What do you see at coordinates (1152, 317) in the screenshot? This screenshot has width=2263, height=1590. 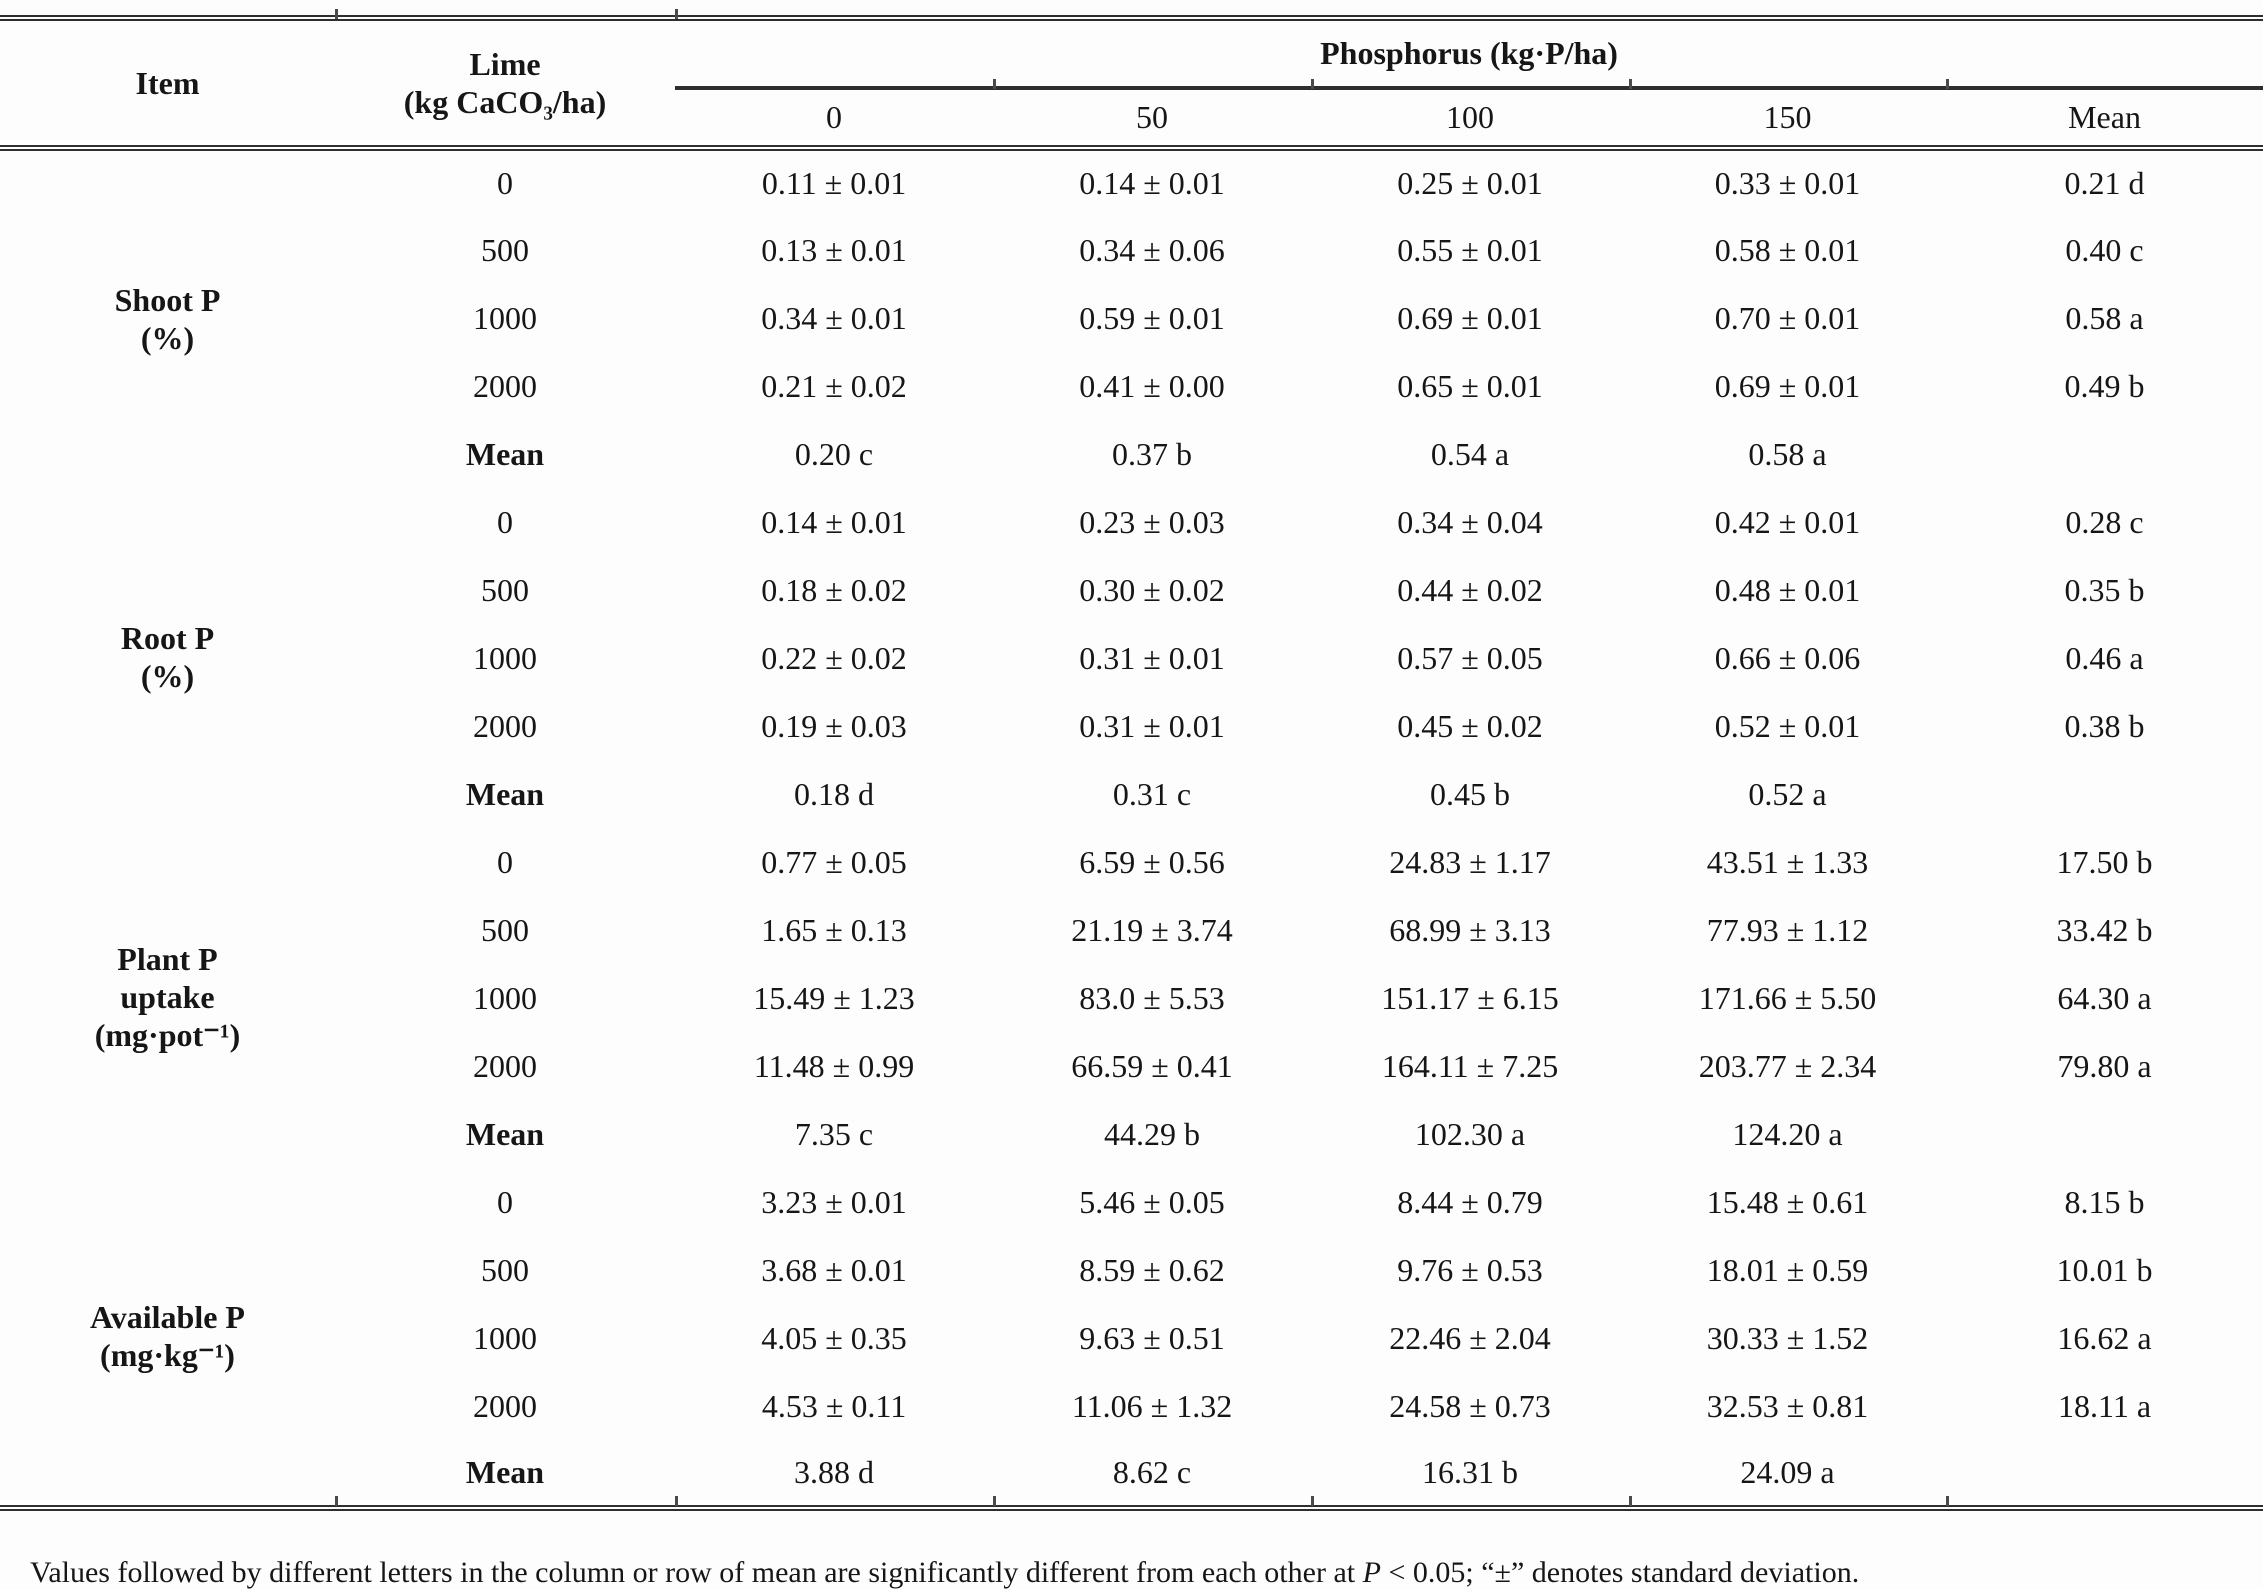 I see `value-cell: 0.59 ± 0.01` at bounding box center [1152, 317].